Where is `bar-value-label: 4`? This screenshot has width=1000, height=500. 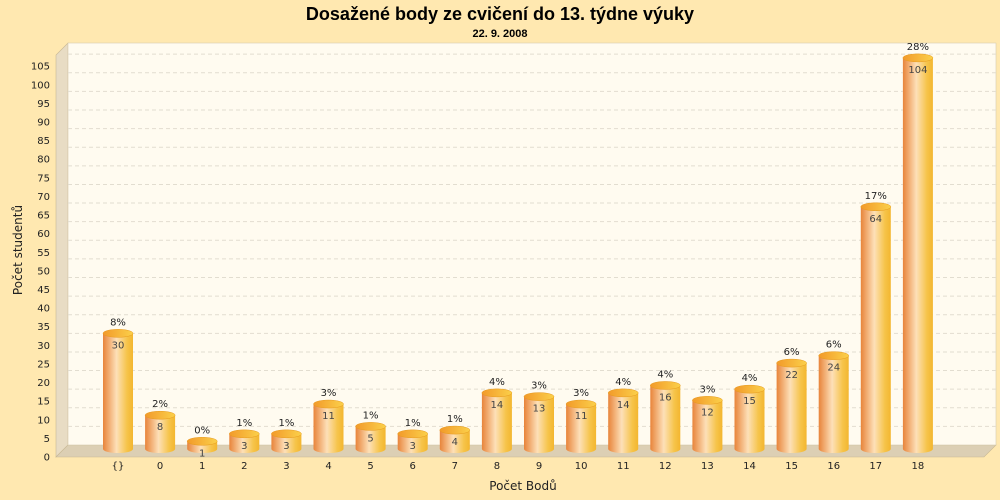
bar-value-label: 4 is located at coordinates (455, 442).